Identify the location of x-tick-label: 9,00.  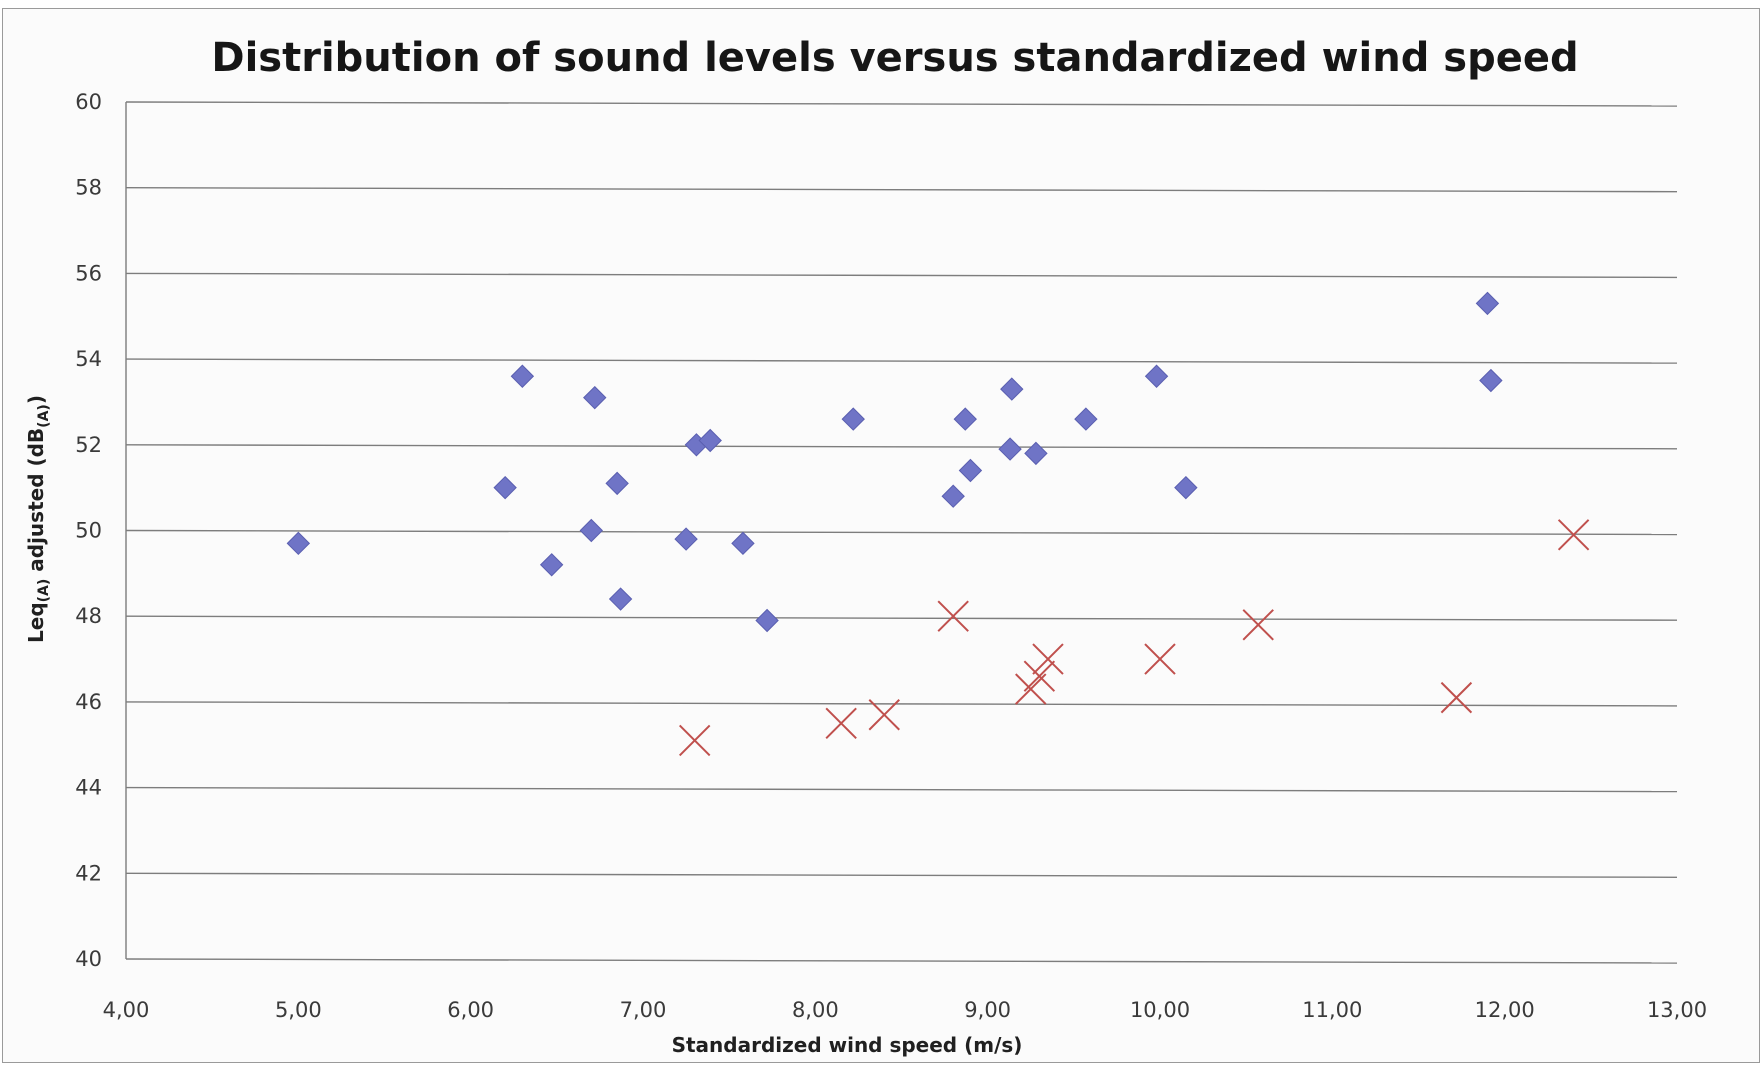
(987, 1010).